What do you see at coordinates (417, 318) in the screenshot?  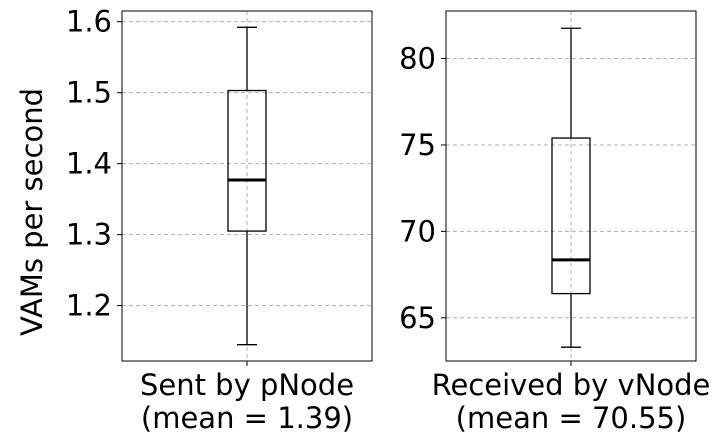 I see `y-tick-label: 65` at bounding box center [417, 318].